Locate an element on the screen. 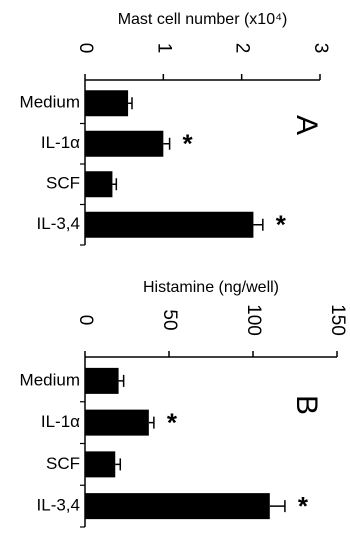 The image size is (350, 540). panel-a-tick-label: 2 is located at coordinates (242, 48).